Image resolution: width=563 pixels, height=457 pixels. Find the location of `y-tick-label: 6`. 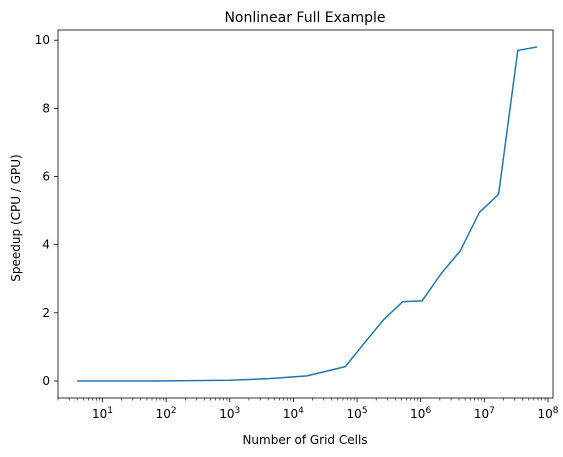

y-tick-label: 6 is located at coordinates (46, 177).